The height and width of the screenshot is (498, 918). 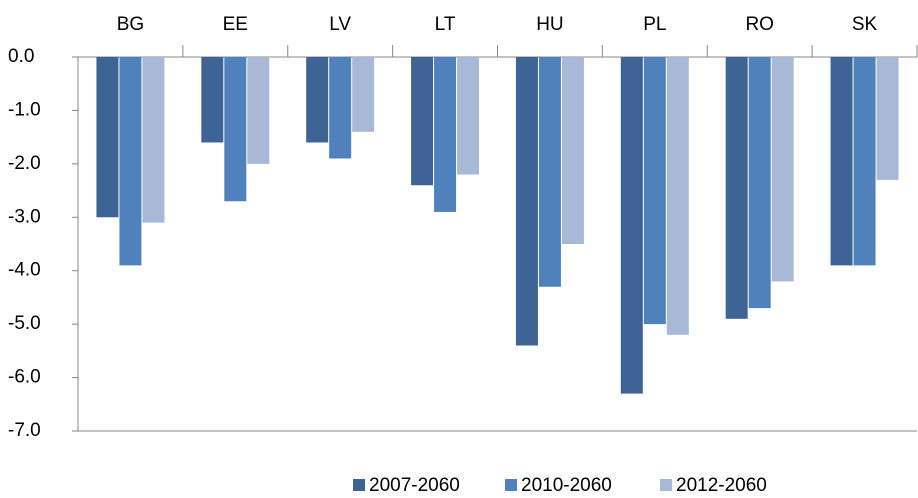 What do you see at coordinates (24, 377) in the screenshot?
I see `y-tick-label: -6.0` at bounding box center [24, 377].